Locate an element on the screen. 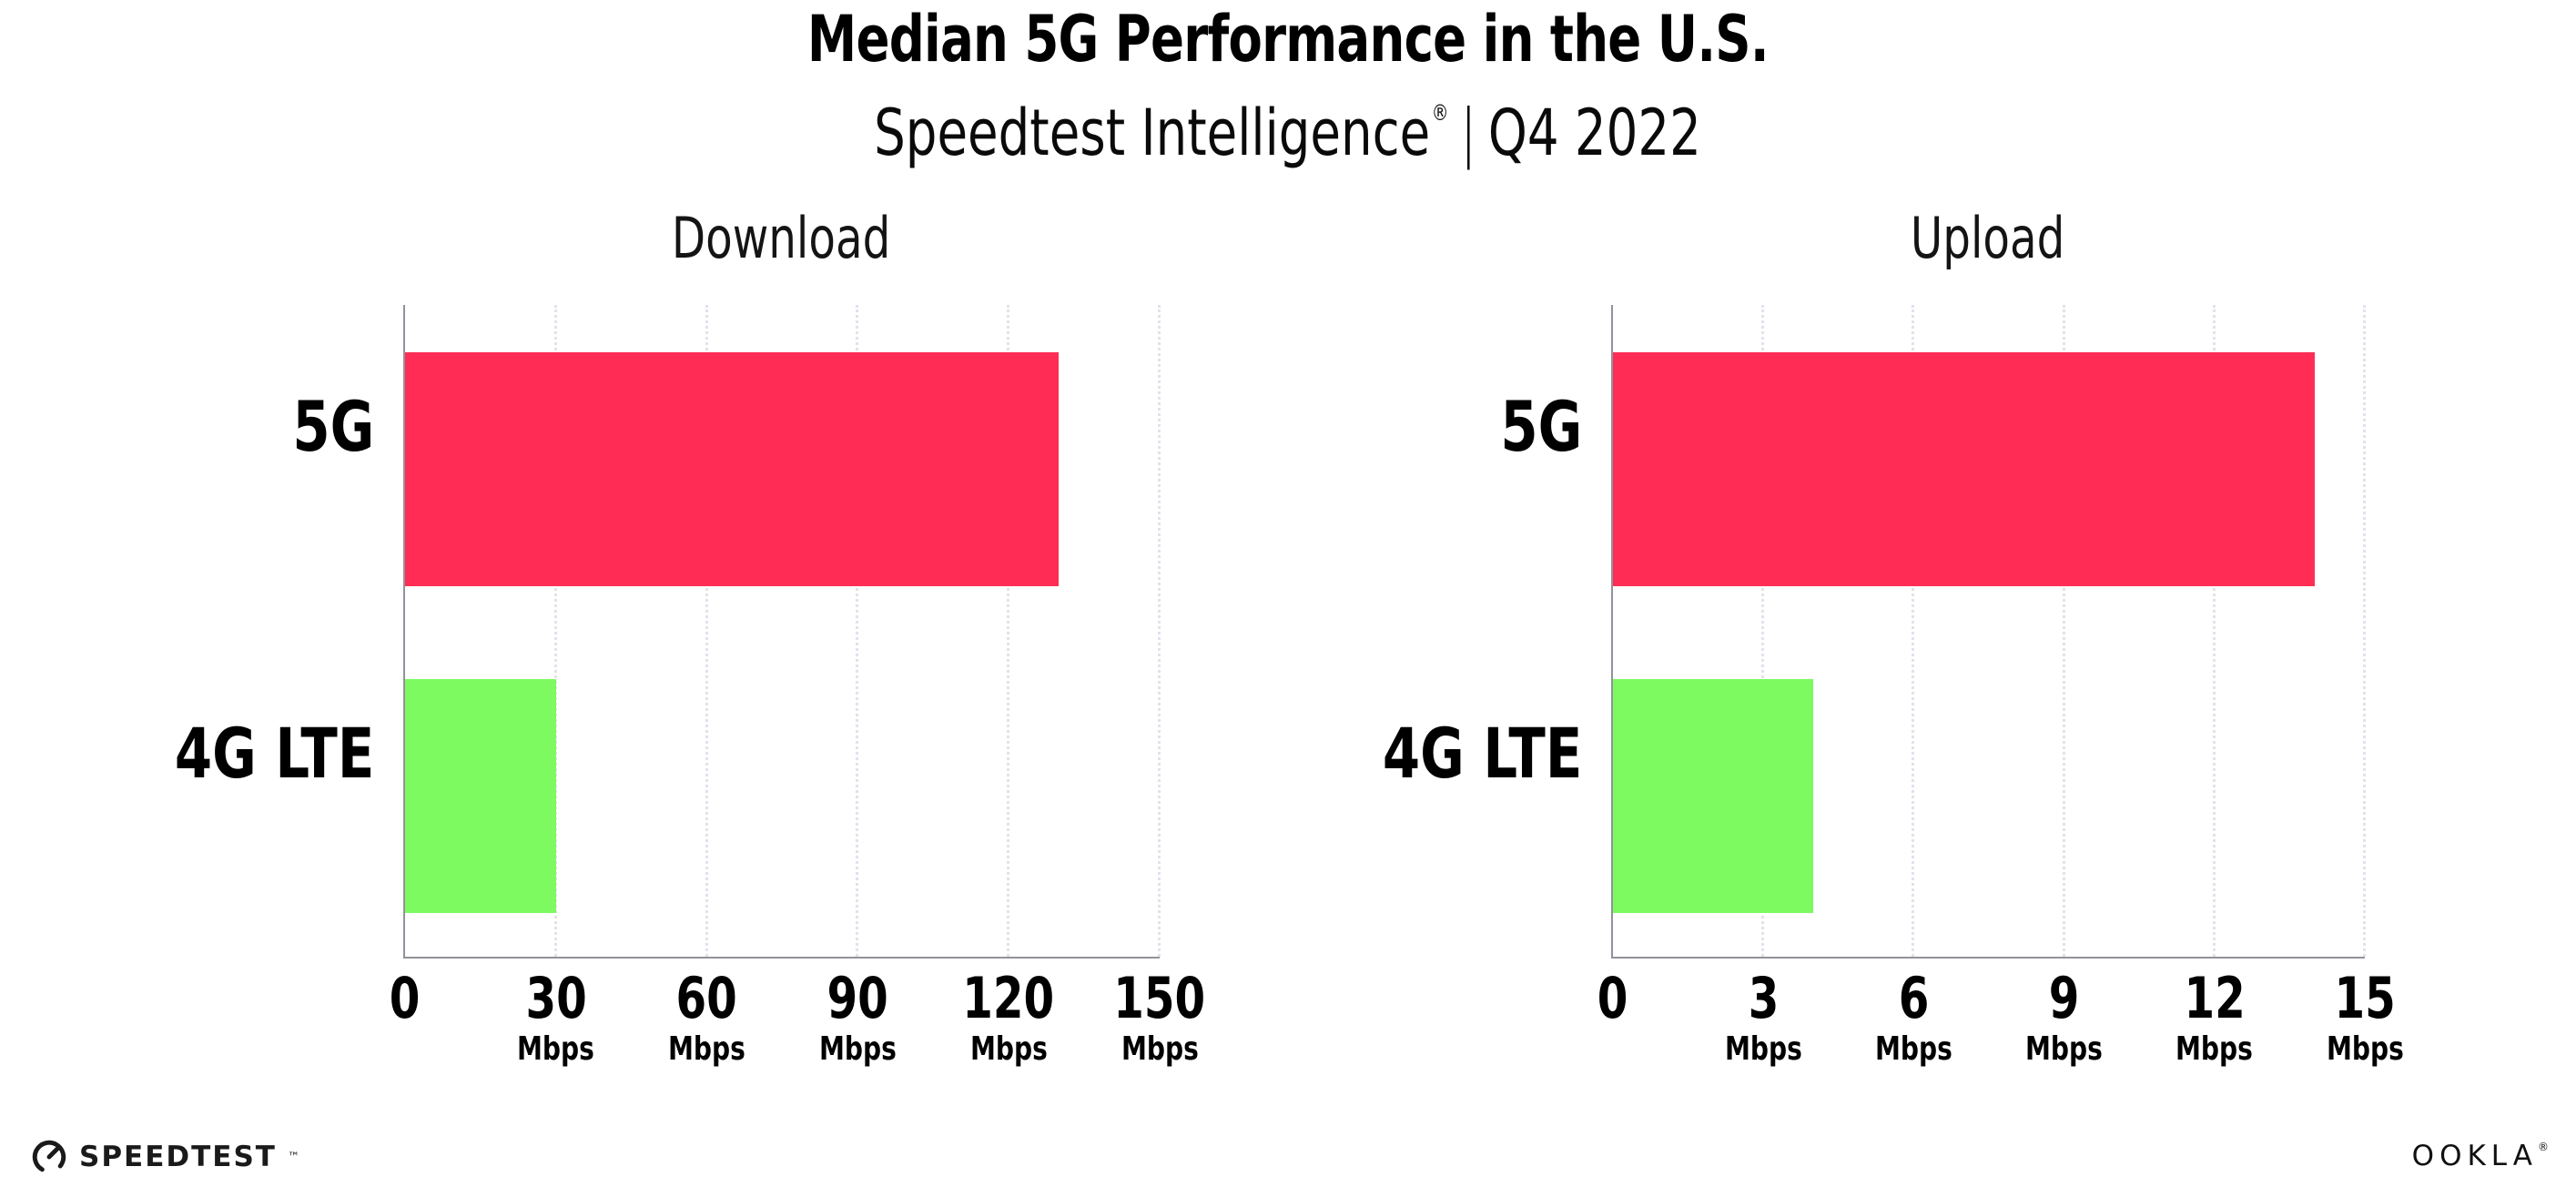 The height and width of the screenshot is (1197, 2576). x-tick-value: 3 is located at coordinates (1764, 998).